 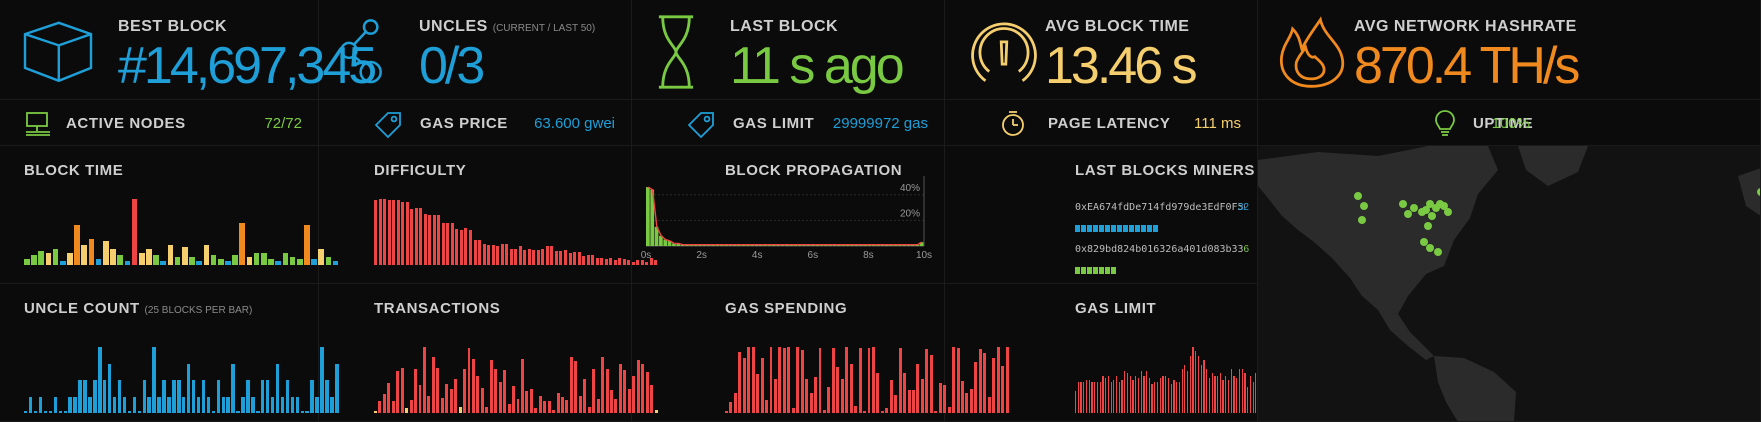 What do you see at coordinates (880, 123) in the screenshot?
I see `gas-limit-value: 29999972 gas` at bounding box center [880, 123].